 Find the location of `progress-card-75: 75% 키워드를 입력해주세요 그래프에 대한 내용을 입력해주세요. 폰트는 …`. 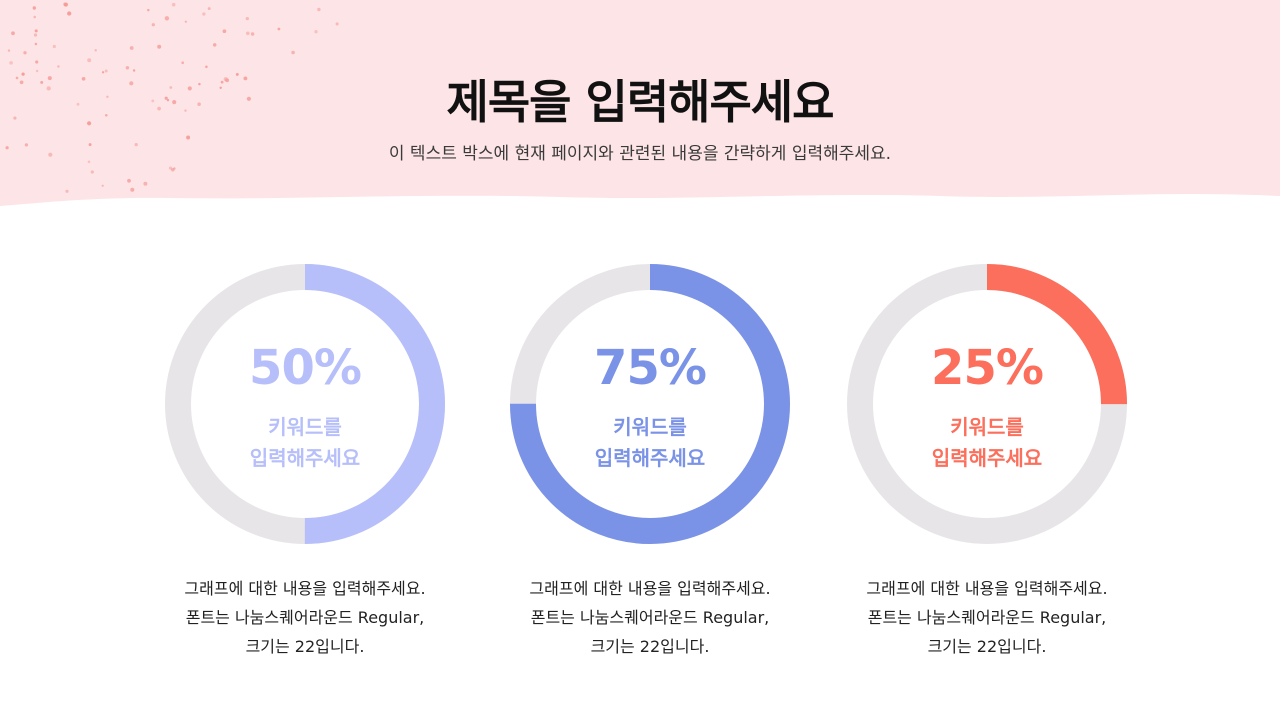

progress-card-75: 75% 키워드를 입력해주세요 그래프에 대한 내용을 입력해주세요. 폰트는 … is located at coordinates (650, 462).